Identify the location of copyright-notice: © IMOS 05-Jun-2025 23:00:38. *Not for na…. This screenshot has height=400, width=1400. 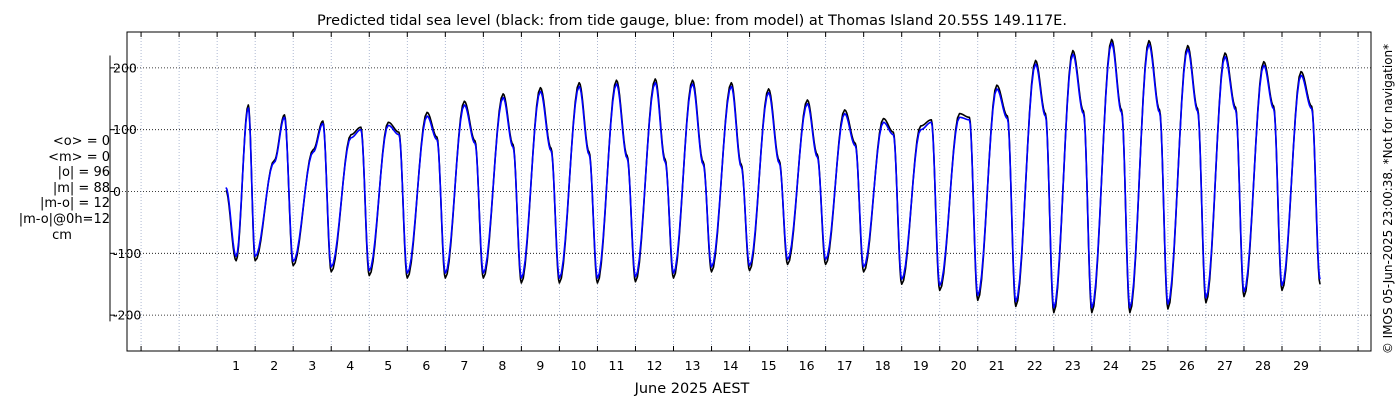
(1388, 199).